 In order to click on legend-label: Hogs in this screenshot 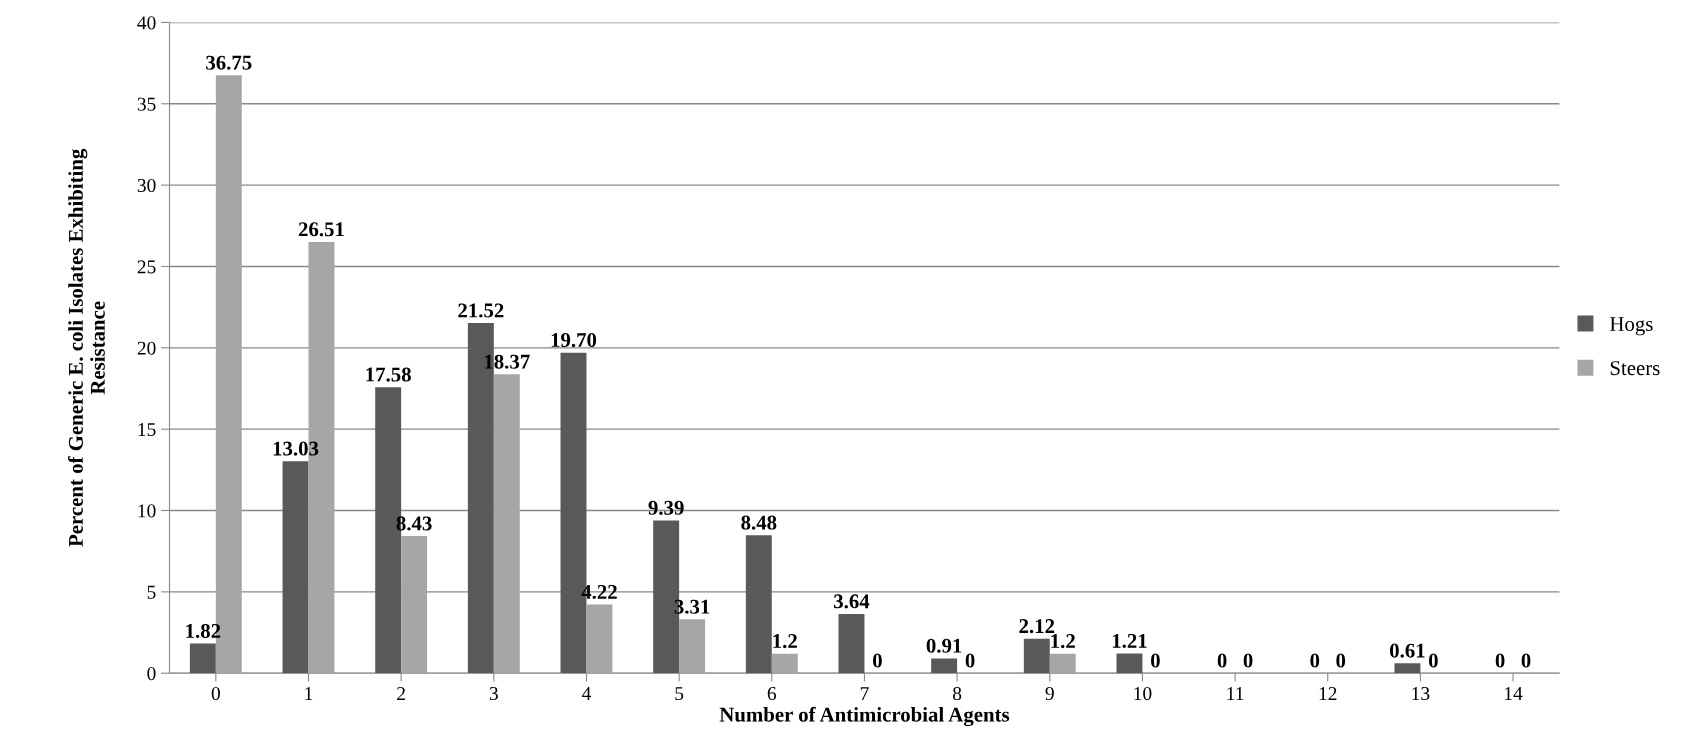, I will do `click(1631, 326)`.